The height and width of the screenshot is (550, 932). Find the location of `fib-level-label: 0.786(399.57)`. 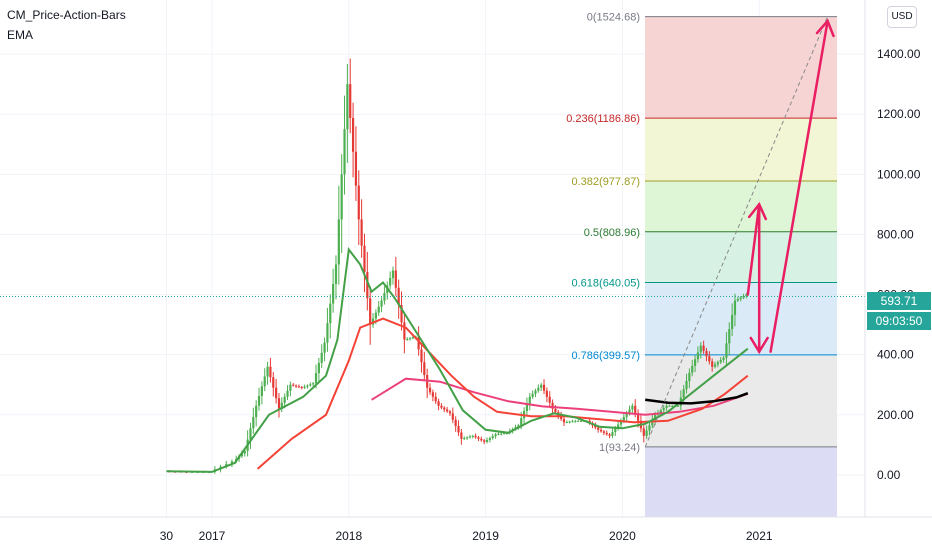

fib-level-label: 0.786(399.57) is located at coordinates (606, 356).